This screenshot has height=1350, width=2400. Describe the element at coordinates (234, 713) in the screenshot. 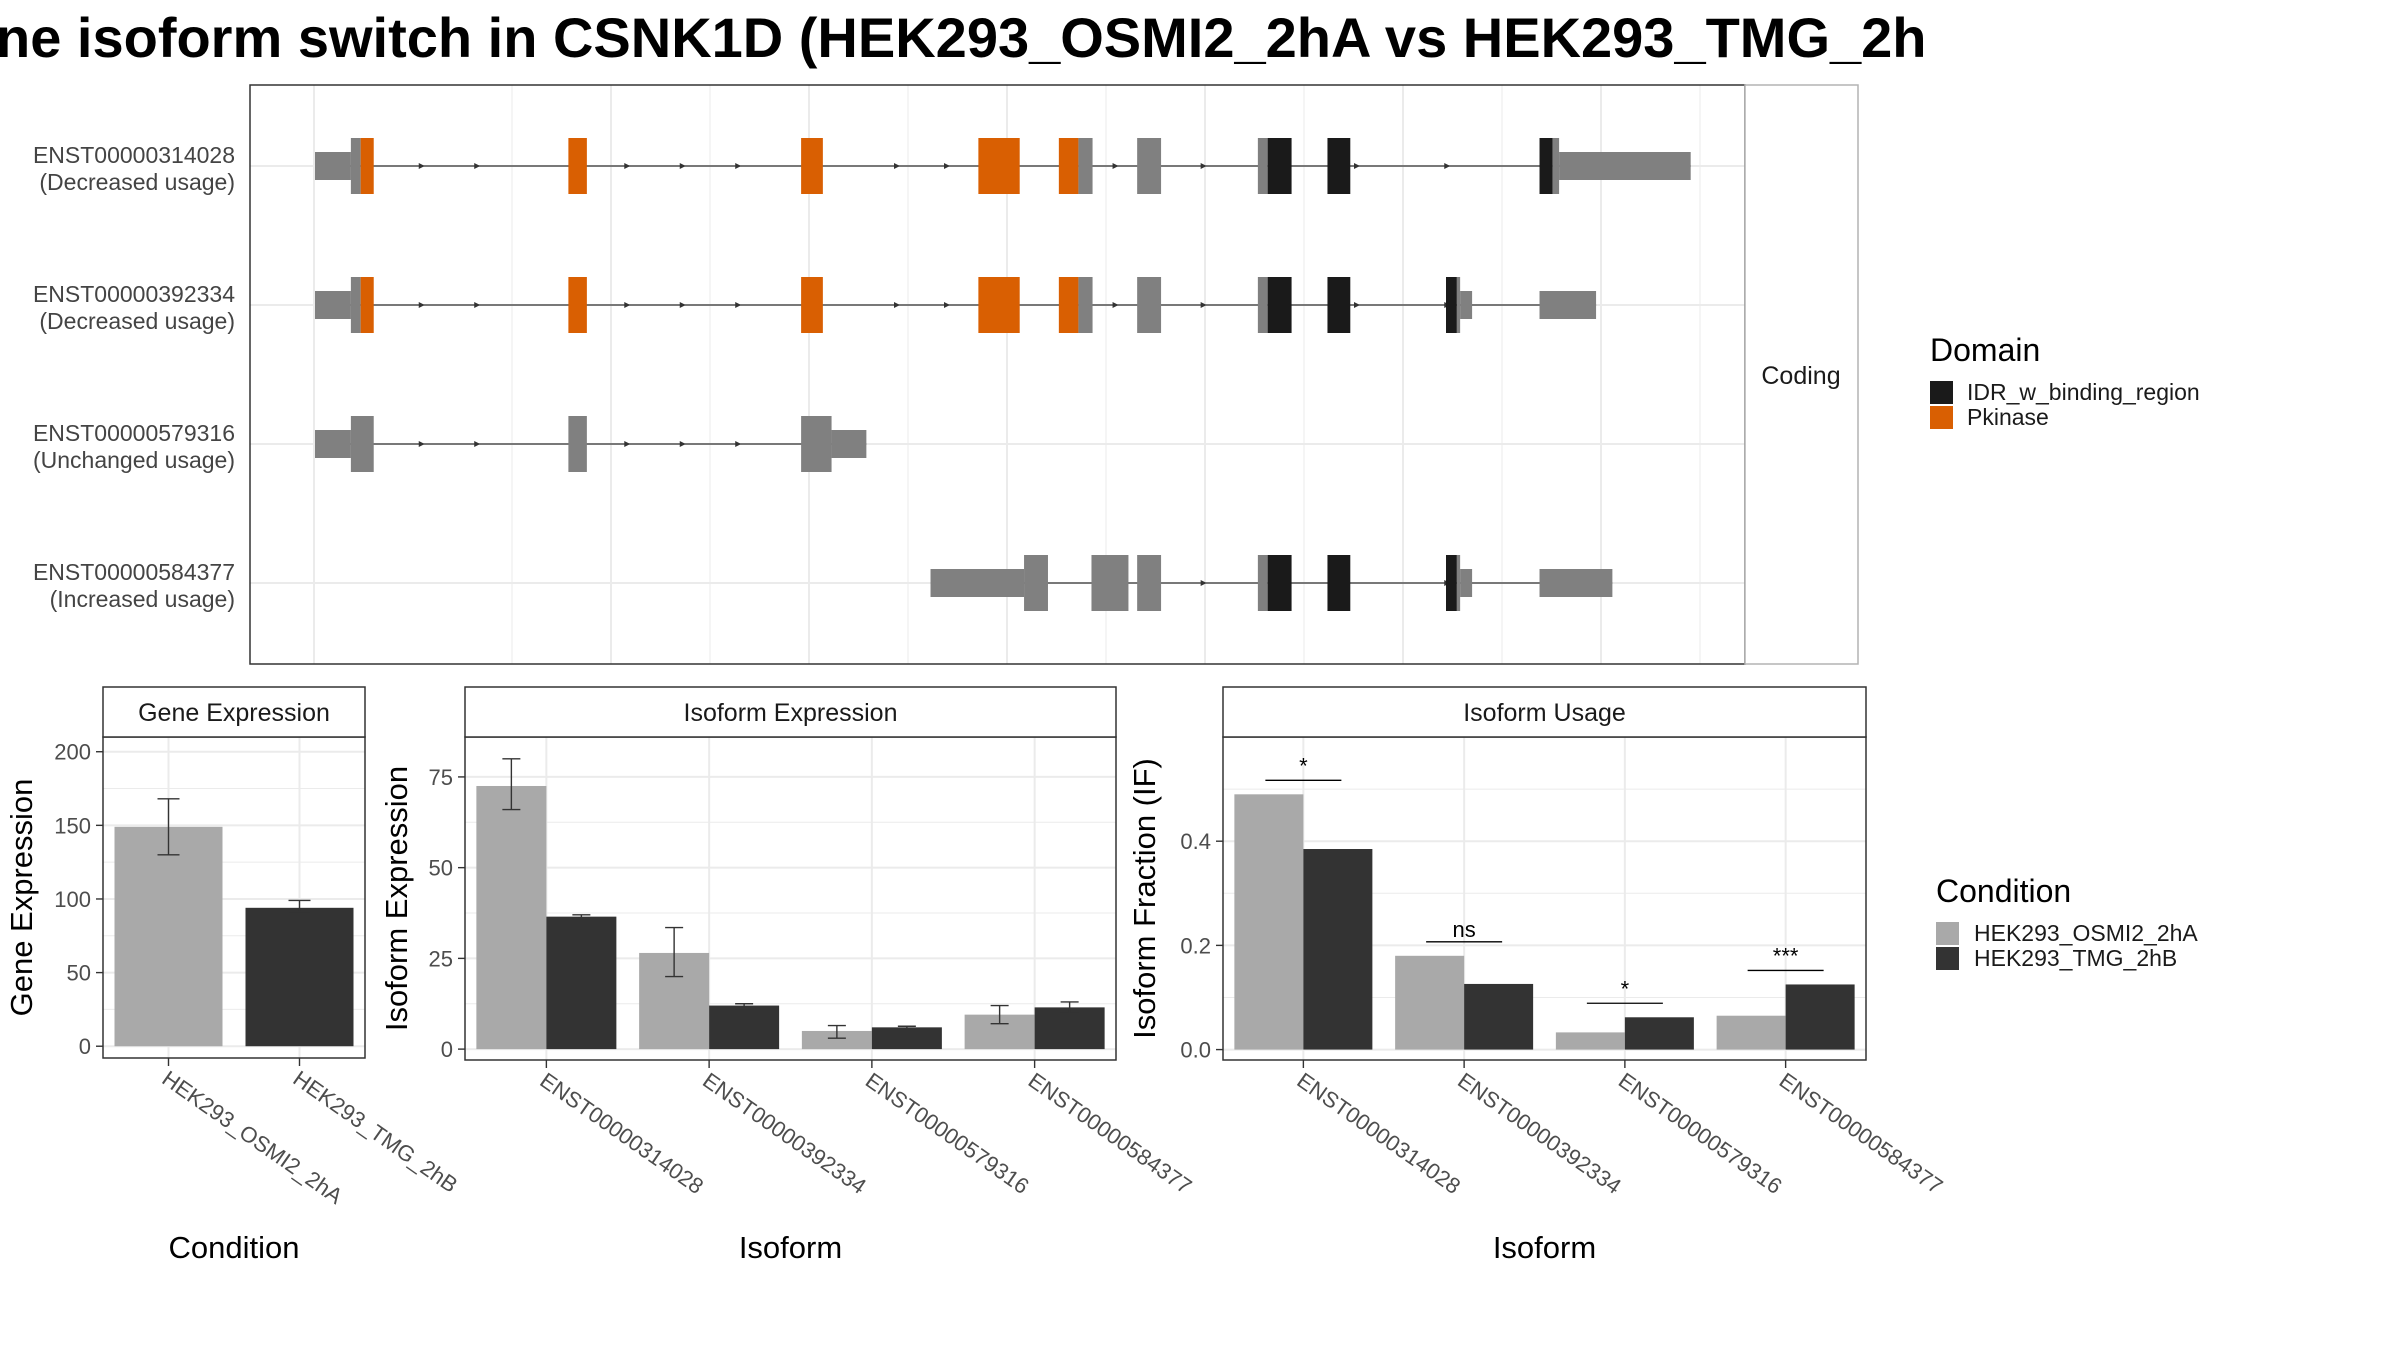

I see `panel-strip-title: Gene Expression` at that location.